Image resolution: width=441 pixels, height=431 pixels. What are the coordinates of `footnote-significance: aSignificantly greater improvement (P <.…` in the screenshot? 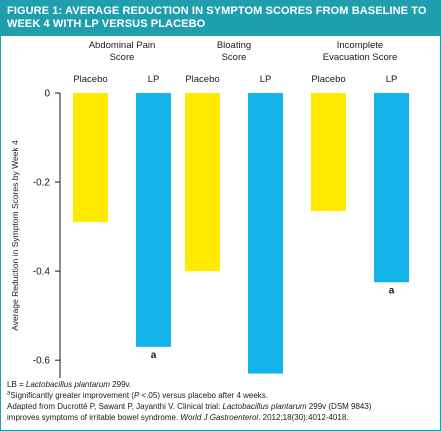 It's located at (138, 395).